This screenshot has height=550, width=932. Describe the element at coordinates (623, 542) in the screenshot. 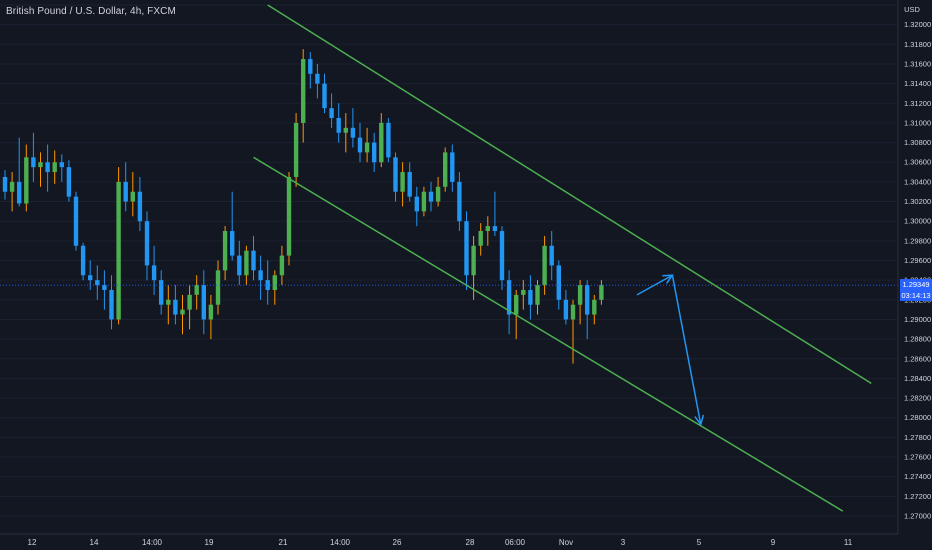

I see `time-tick-label: 3` at that location.